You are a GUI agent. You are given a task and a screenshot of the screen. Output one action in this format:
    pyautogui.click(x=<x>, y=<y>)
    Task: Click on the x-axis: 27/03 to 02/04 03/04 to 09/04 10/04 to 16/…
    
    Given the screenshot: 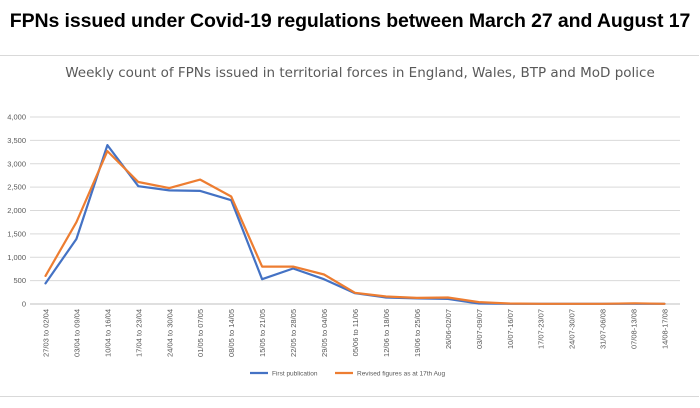 What is the action you would take?
    pyautogui.click(x=355, y=333)
    